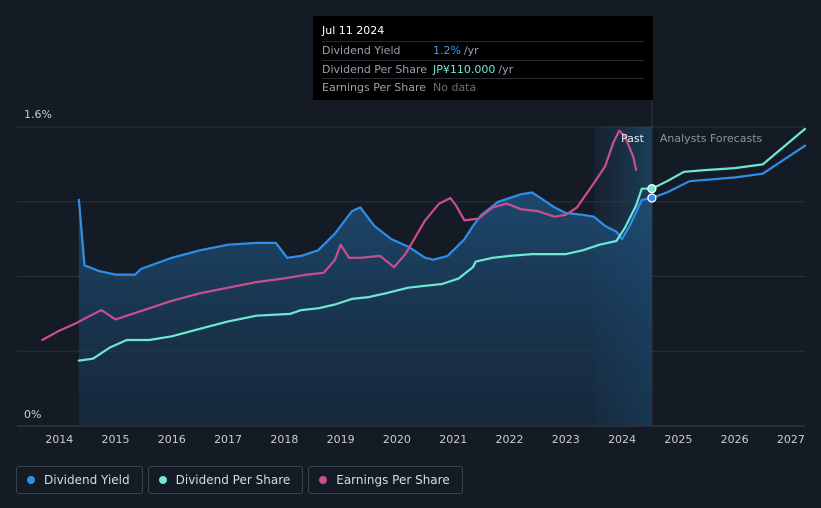 Image resolution: width=821 pixels, height=508 pixels. Describe the element at coordinates (284, 439) in the screenshot. I see `x-tick-label: 2018` at that location.